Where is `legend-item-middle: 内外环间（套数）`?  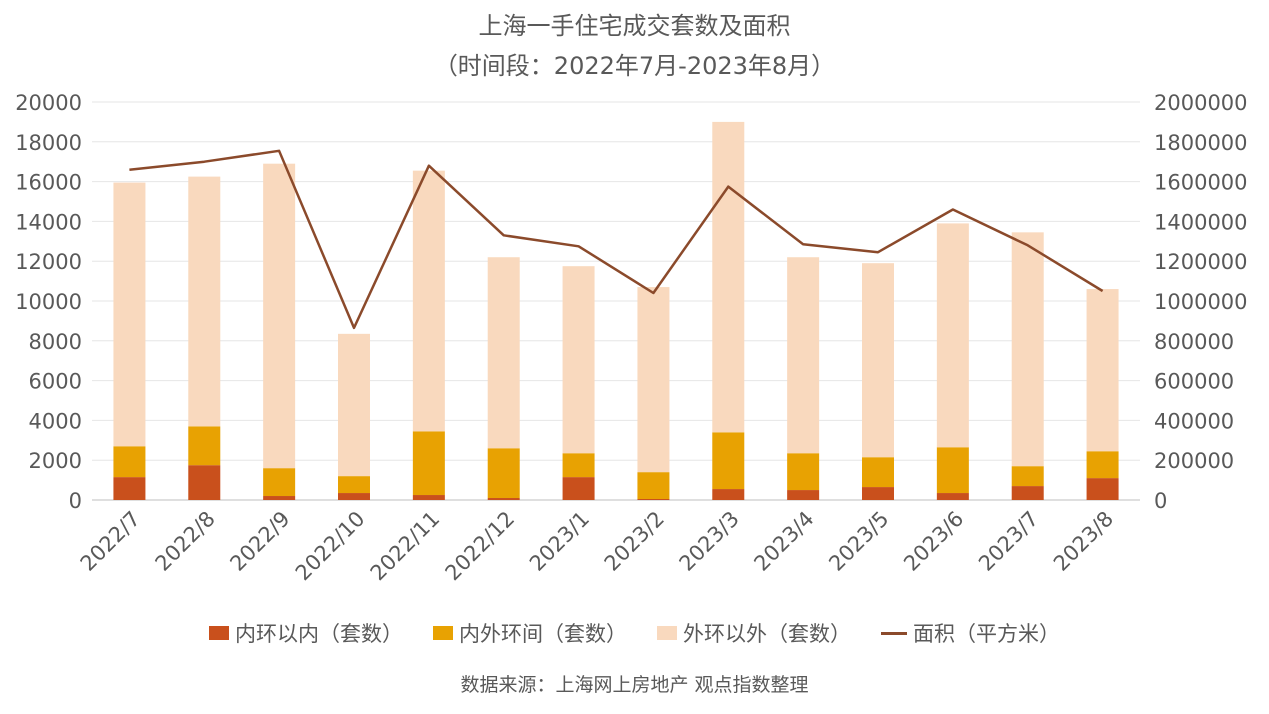 legend-item-middle: 内外环间（套数） is located at coordinates (530, 633).